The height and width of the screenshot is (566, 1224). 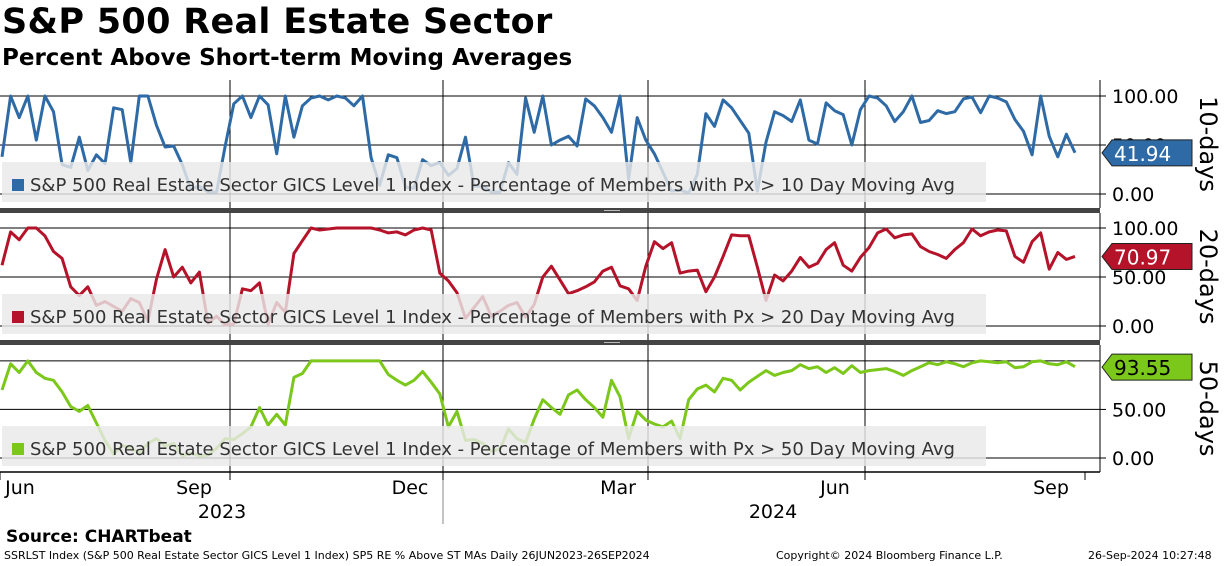 I want to click on chart-title: S&P 500 Real Estate Sector, so click(x=277, y=22).